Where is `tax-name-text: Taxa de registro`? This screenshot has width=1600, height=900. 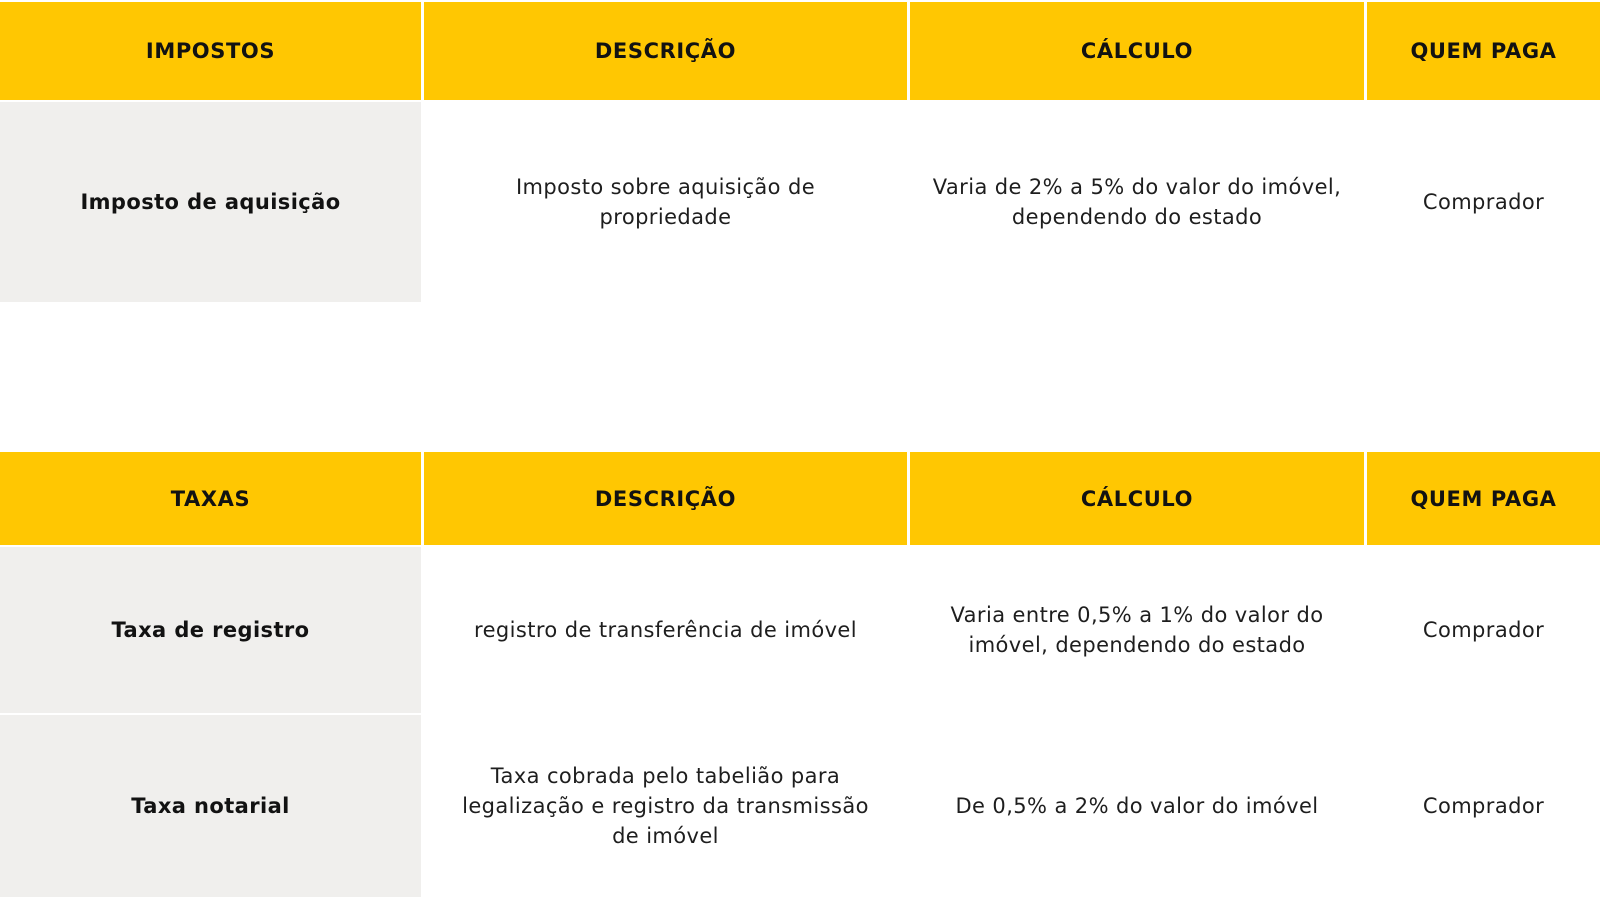 tax-name-text: Taxa de registro is located at coordinates (210, 630).